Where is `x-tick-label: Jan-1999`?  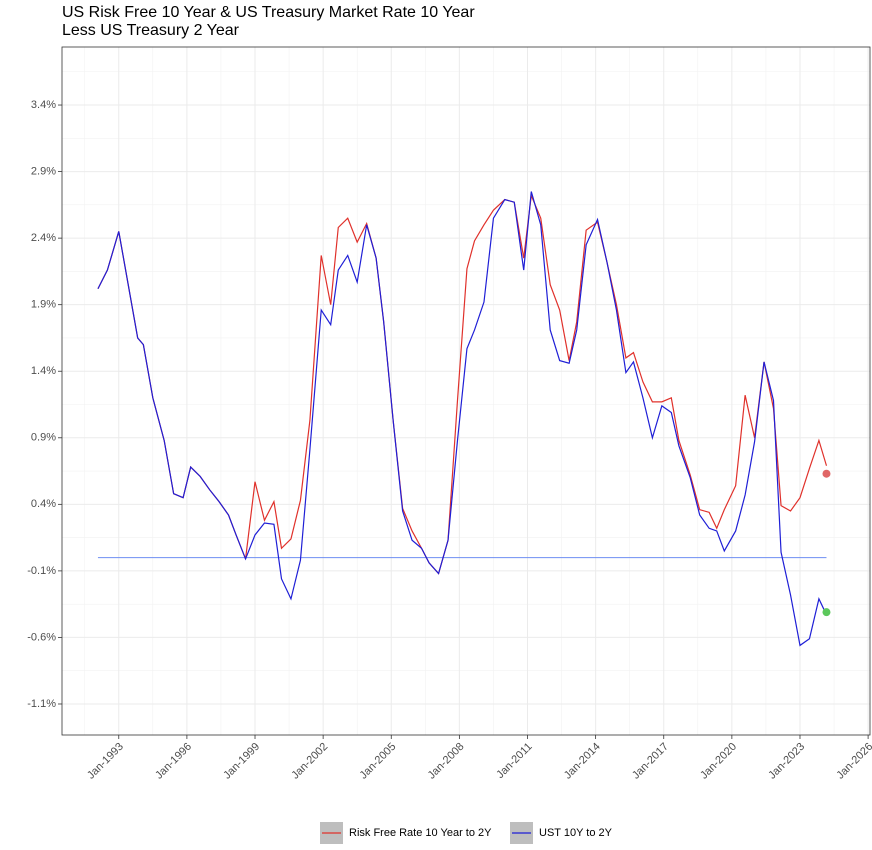 x-tick-label: Jan-1999 is located at coordinates (241, 761).